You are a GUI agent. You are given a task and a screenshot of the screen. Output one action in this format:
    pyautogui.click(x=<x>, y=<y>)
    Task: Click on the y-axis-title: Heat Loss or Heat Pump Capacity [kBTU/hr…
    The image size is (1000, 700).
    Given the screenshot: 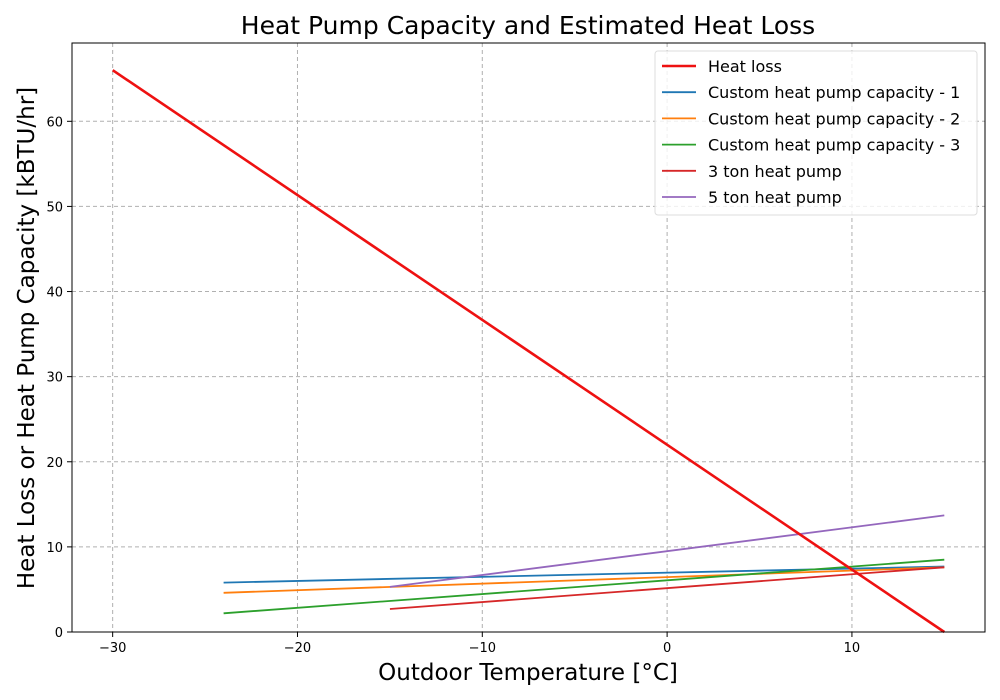 What is the action you would take?
    pyautogui.click(x=27, y=338)
    